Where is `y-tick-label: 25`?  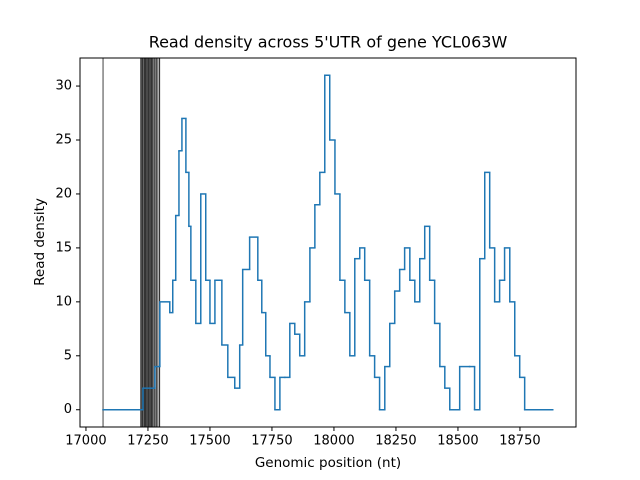 y-tick-label: 25 is located at coordinates (63, 140).